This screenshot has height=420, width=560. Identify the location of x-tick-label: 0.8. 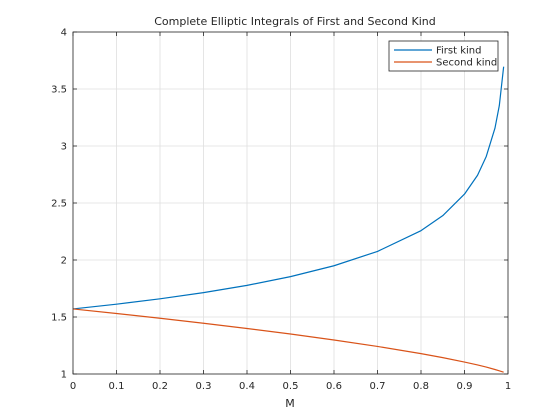
(421, 386).